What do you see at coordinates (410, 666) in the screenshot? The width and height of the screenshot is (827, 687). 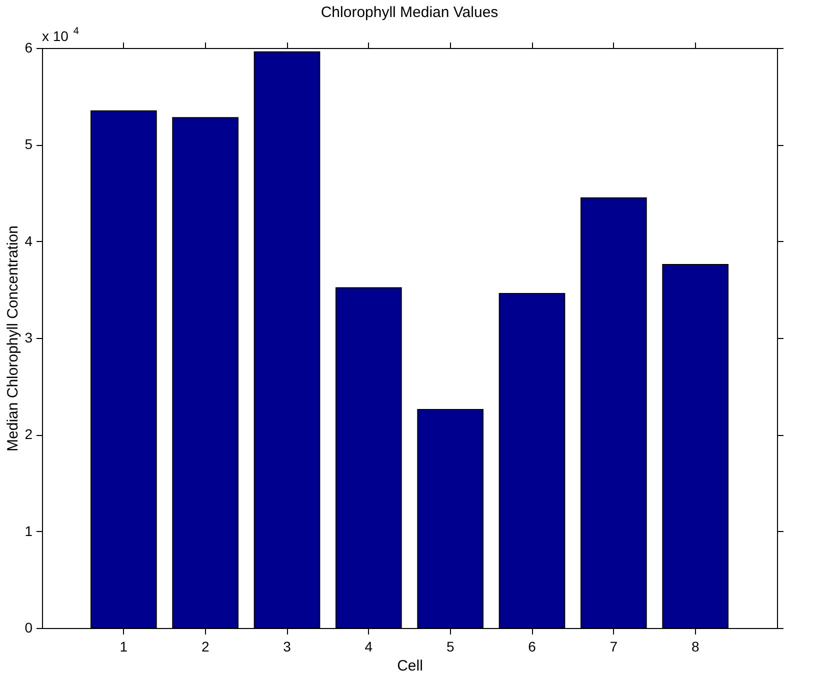 I see `x-axis-title: Cell` at bounding box center [410, 666].